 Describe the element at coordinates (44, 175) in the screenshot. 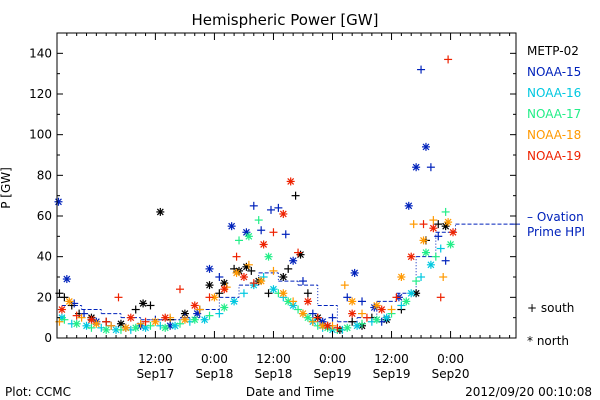

I see `y-tick-label: 80` at that location.